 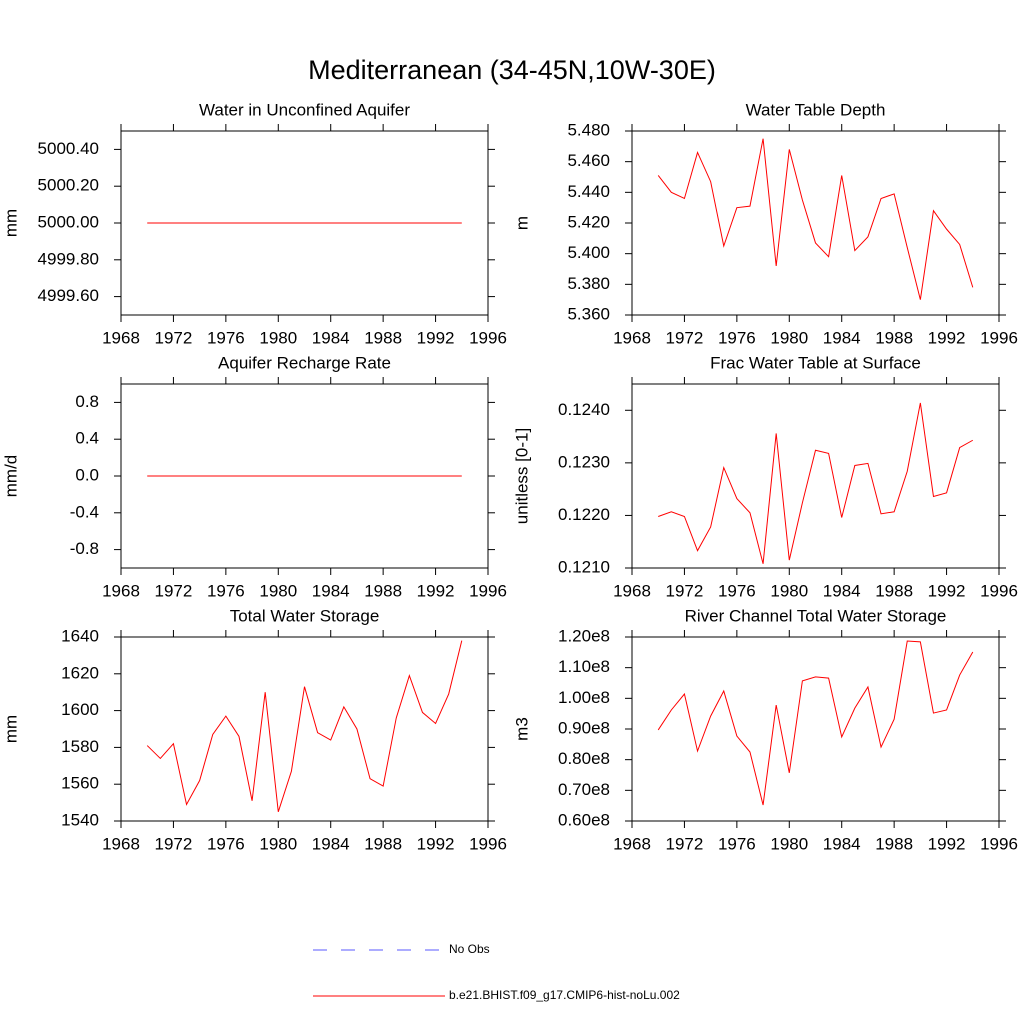 What do you see at coordinates (80, 783) in the screenshot?
I see `y-tick-label: 1560` at bounding box center [80, 783].